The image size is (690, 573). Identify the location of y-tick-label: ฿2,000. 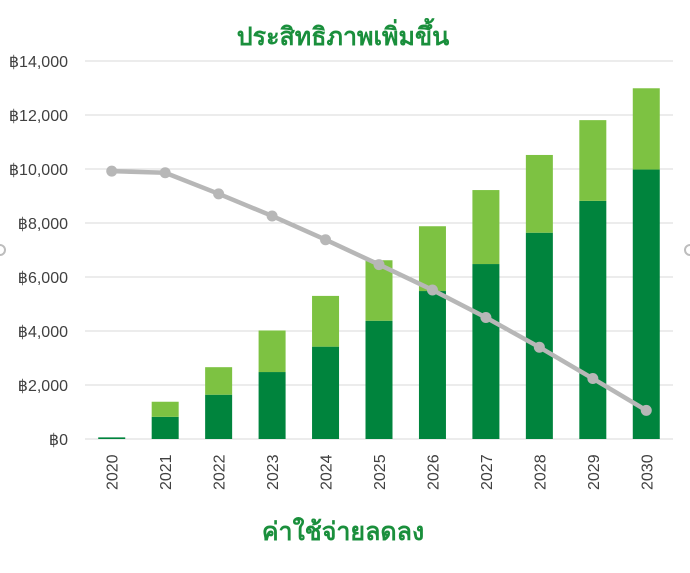
(43, 386).